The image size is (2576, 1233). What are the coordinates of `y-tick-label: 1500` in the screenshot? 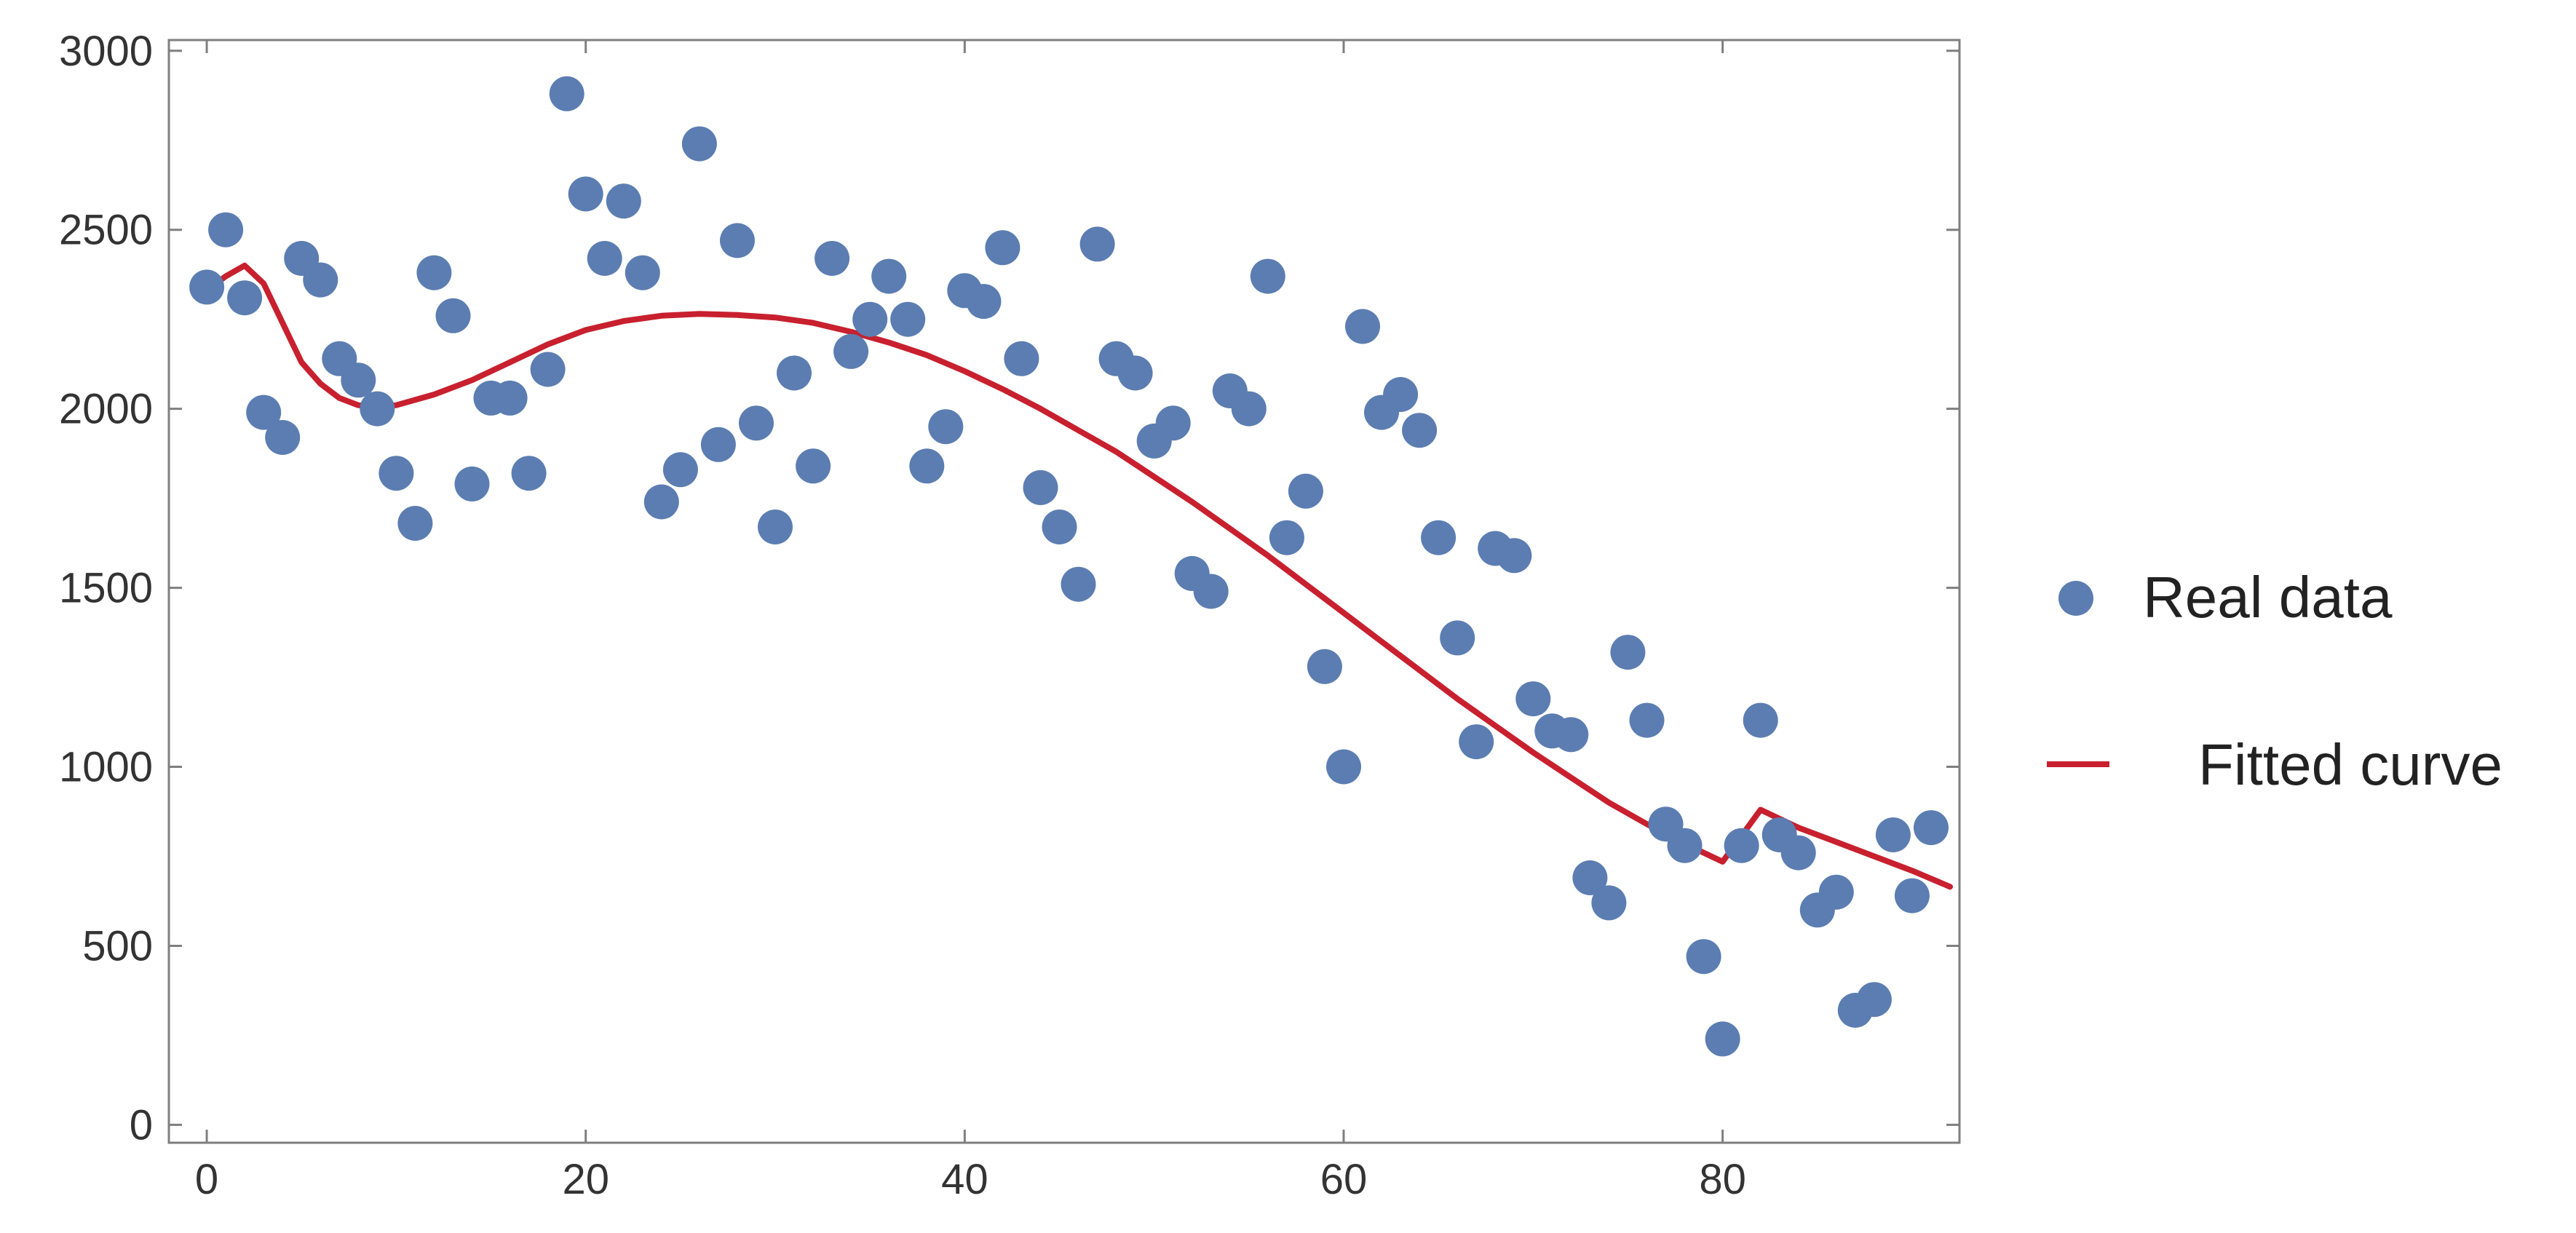 It's located at (106, 588).